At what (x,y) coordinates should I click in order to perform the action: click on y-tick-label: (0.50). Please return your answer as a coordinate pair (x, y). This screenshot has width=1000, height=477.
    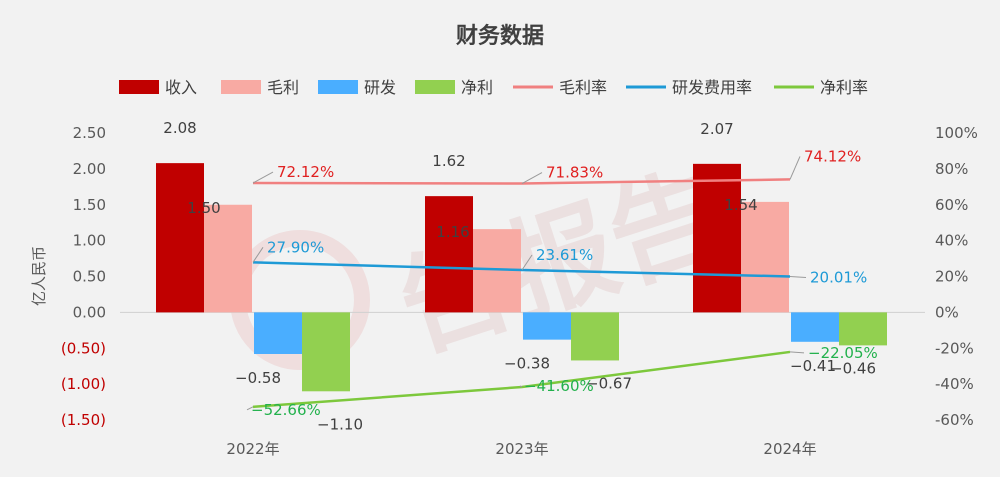
    Looking at the image, I should click on (83, 348).